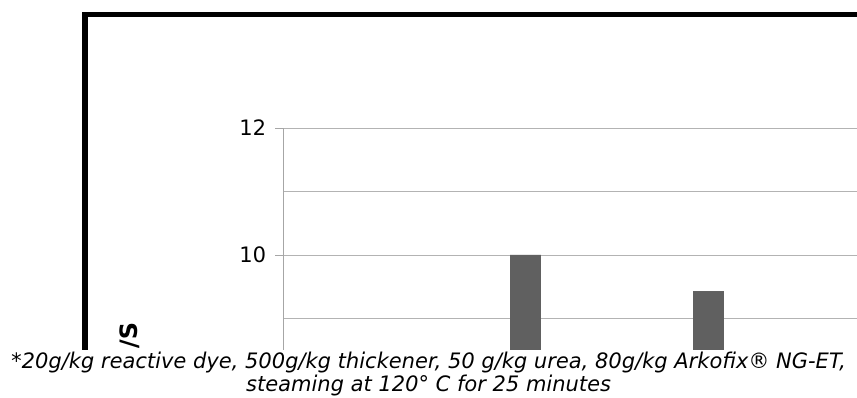  What do you see at coordinates (252, 255) in the screenshot?
I see `y-tick-label: 10` at bounding box center [252, 255].